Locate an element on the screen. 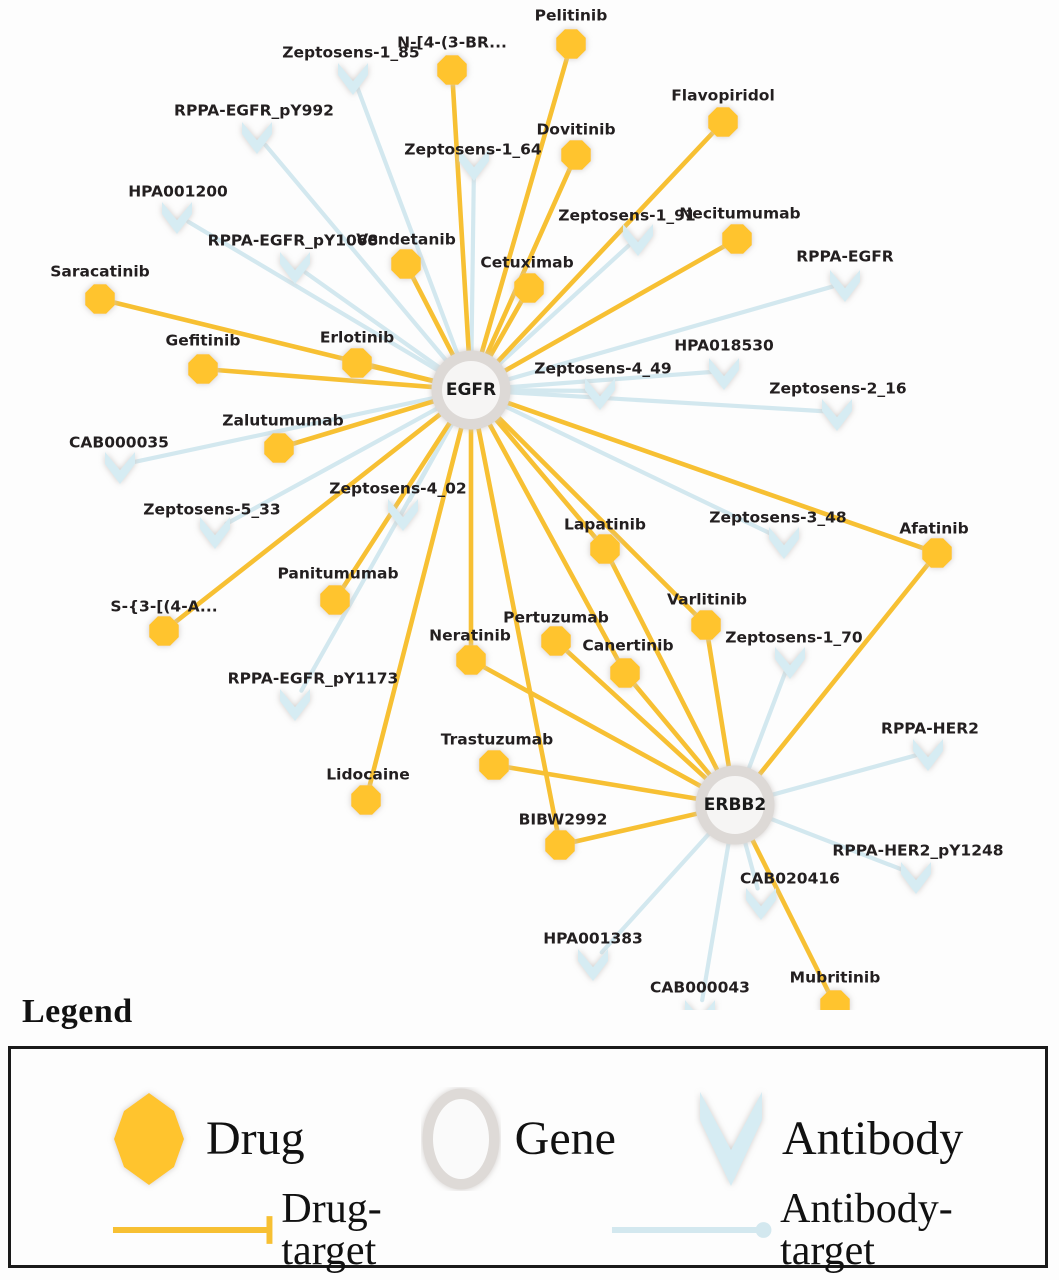 The width and height of the screenshot is (1059, 1280). drug-node-label: Vendetanib is located at coordinates (406, 240).